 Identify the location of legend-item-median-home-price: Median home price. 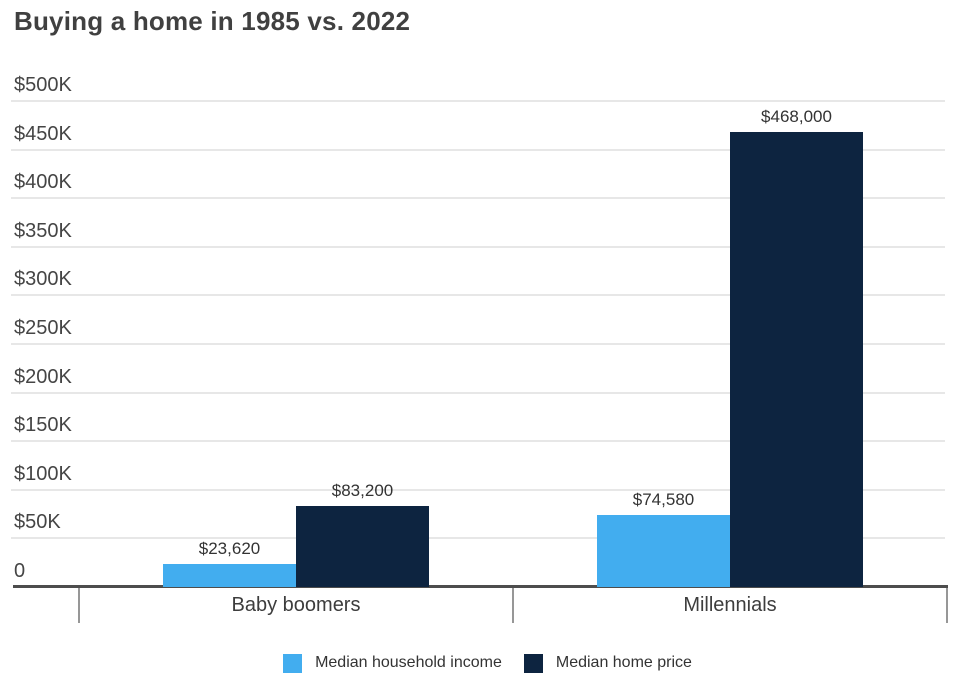
(607, 663).